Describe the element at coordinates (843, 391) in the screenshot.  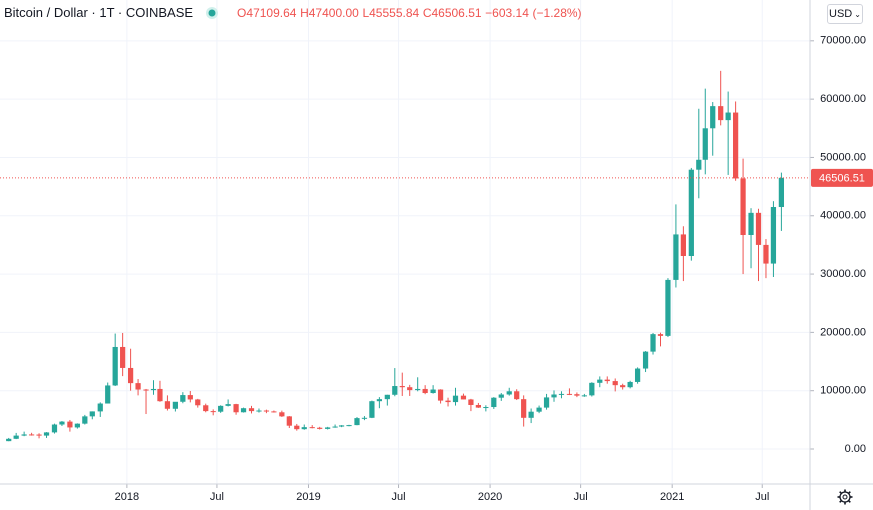
I see `y-tick-label: 10000.00` at that location.